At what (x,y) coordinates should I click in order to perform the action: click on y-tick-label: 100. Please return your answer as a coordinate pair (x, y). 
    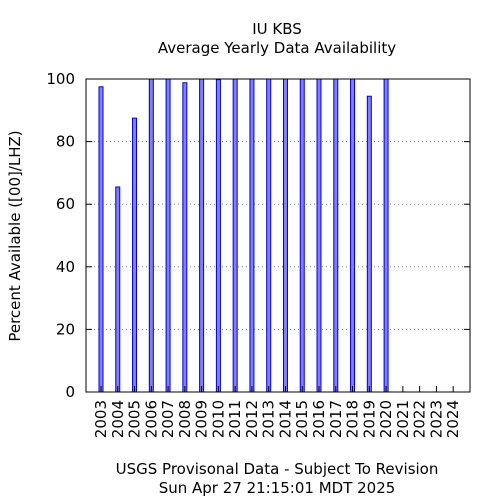
    Looking at the image, I should click on (60, 79).